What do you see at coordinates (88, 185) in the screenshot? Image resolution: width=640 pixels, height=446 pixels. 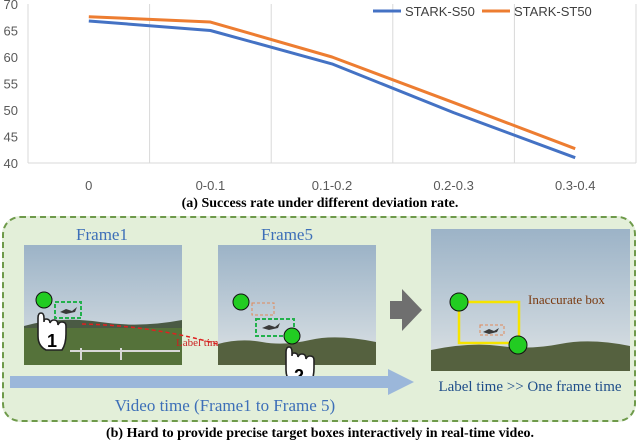 I see `x-tick-label: 0` at bounding box center [88, 185].